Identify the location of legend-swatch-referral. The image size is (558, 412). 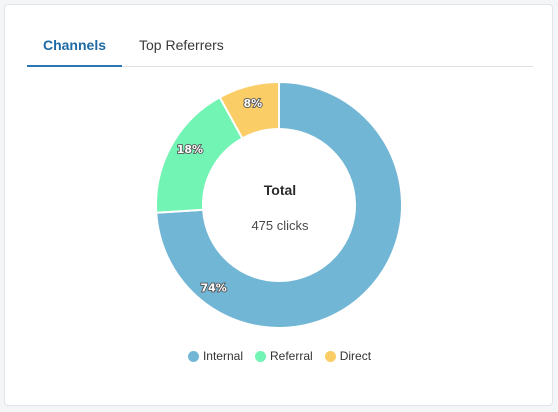
(260, 356).